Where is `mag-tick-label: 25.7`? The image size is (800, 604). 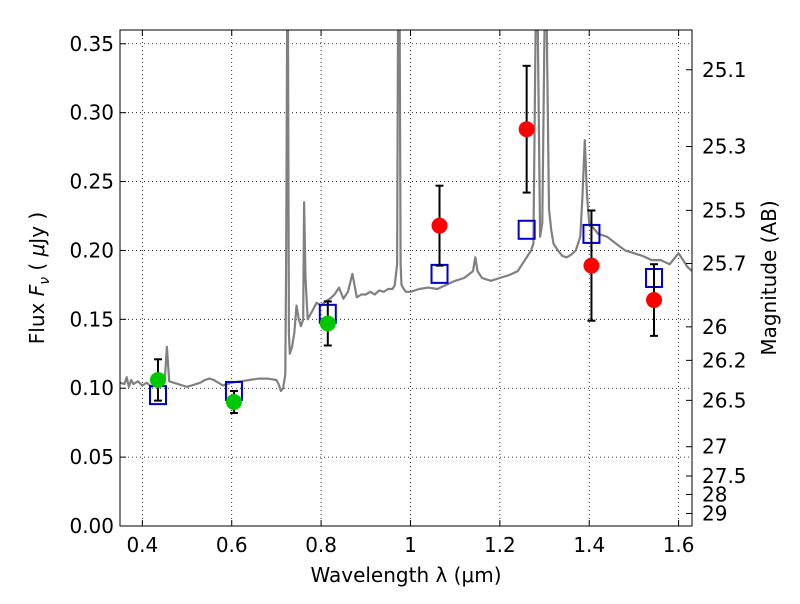
mag-tick-label: 25.7 is located at coordinates (724, 263).